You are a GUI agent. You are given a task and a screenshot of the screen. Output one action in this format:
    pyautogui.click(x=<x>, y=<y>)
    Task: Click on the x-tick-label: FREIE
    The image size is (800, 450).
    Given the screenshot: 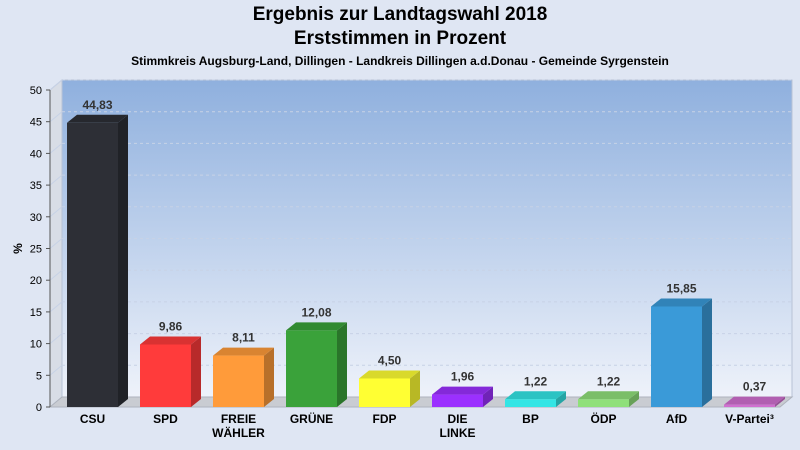 What is the action you would take?
    pyautogui.click(x=238, y=419)
    